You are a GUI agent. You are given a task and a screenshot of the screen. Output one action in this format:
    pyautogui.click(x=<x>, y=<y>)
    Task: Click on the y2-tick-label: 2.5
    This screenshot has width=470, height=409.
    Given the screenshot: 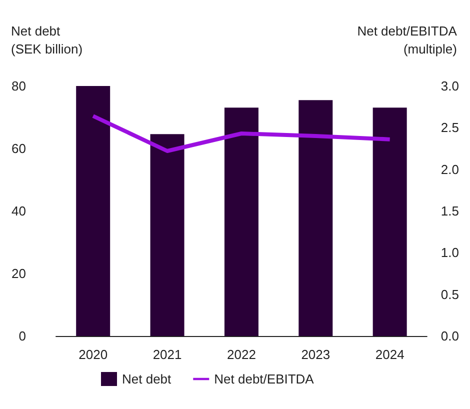 What is the action you would take?
    pyautogui.click(x=450, y=128)
    